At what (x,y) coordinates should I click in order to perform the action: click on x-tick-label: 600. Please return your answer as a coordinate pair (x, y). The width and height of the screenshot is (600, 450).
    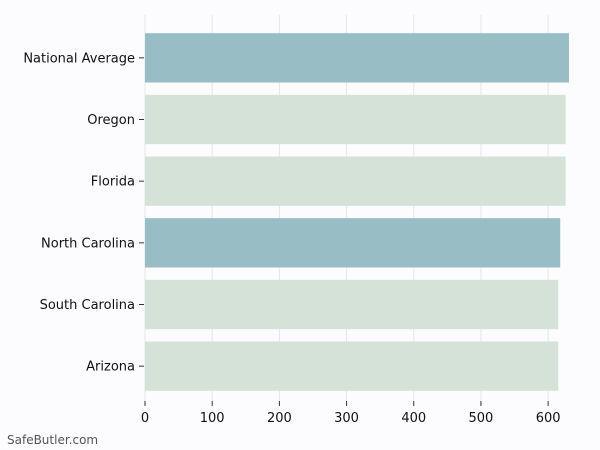
    Looking at the image, I should click on (548, 418).